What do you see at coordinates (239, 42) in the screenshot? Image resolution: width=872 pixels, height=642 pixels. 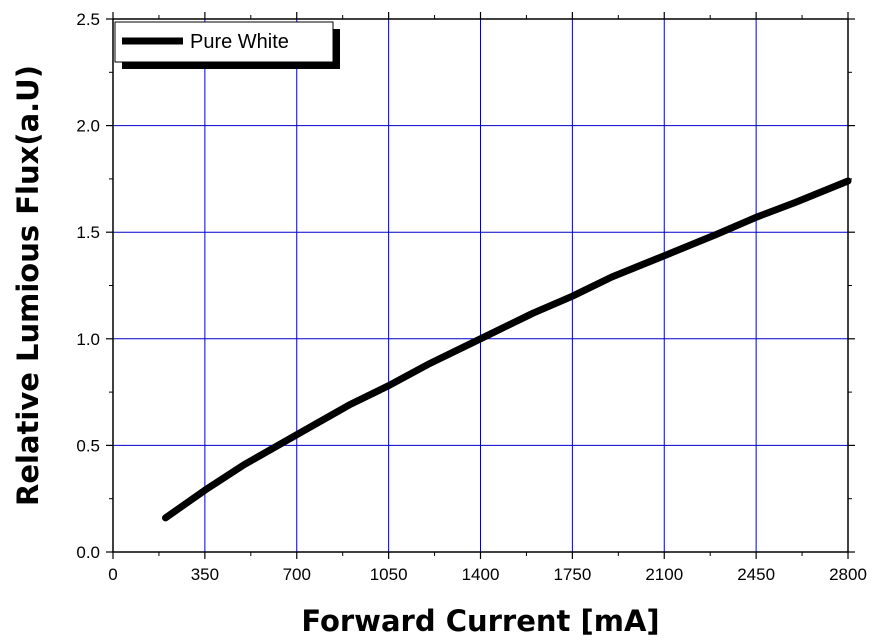 I see `legend-label-pure-white: Pure White` at bounding box center [239, 42].